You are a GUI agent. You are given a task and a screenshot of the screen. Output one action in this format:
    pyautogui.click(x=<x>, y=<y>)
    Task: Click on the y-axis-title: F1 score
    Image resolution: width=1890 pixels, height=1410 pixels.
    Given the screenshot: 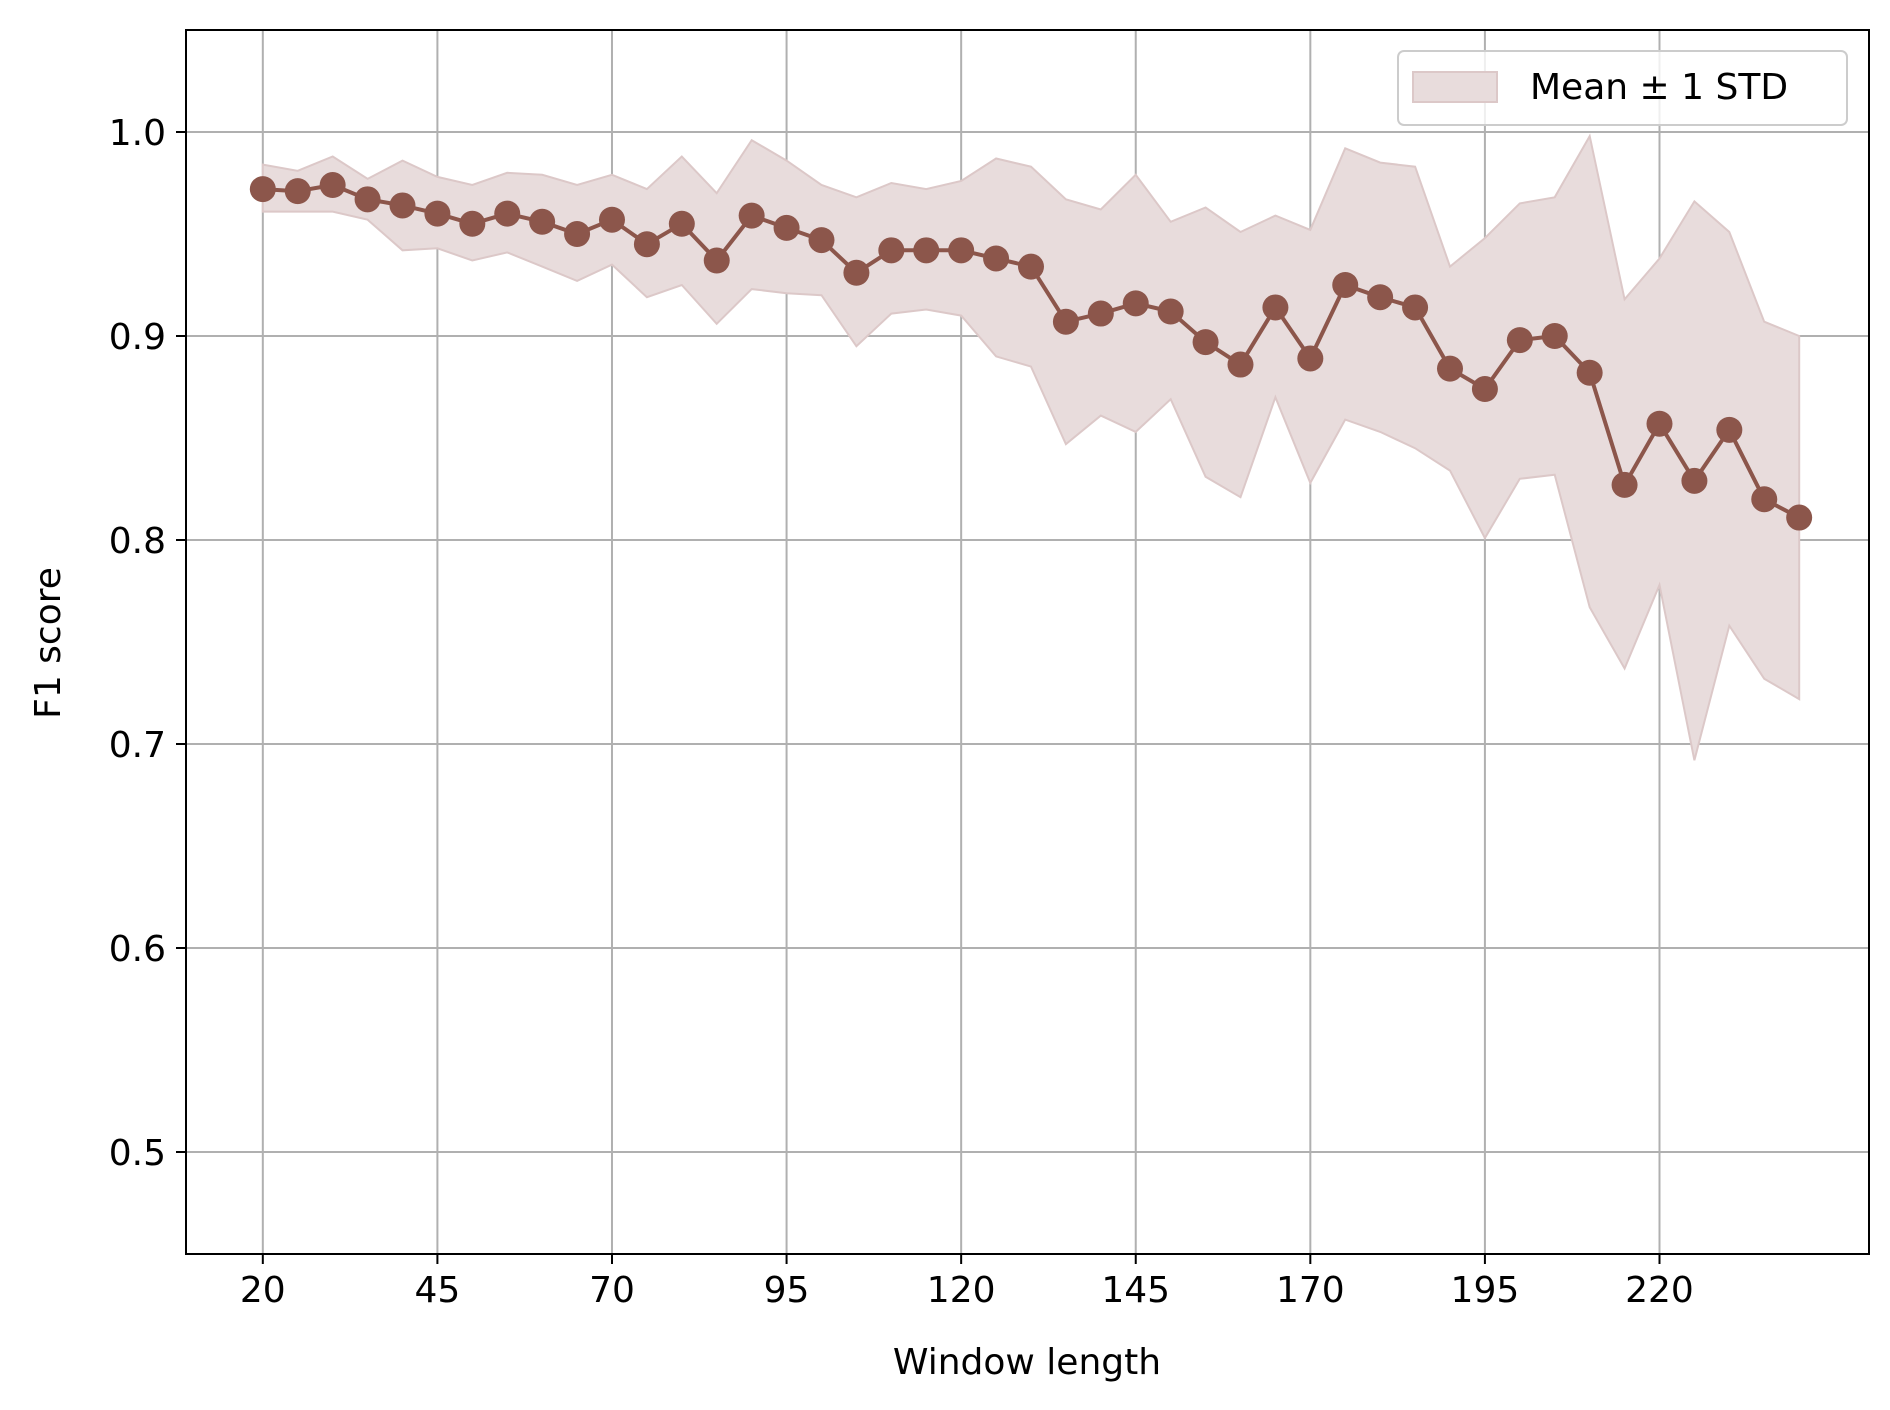 What is the action you would take?
    pyautogui.click(x=48, y=643)
    